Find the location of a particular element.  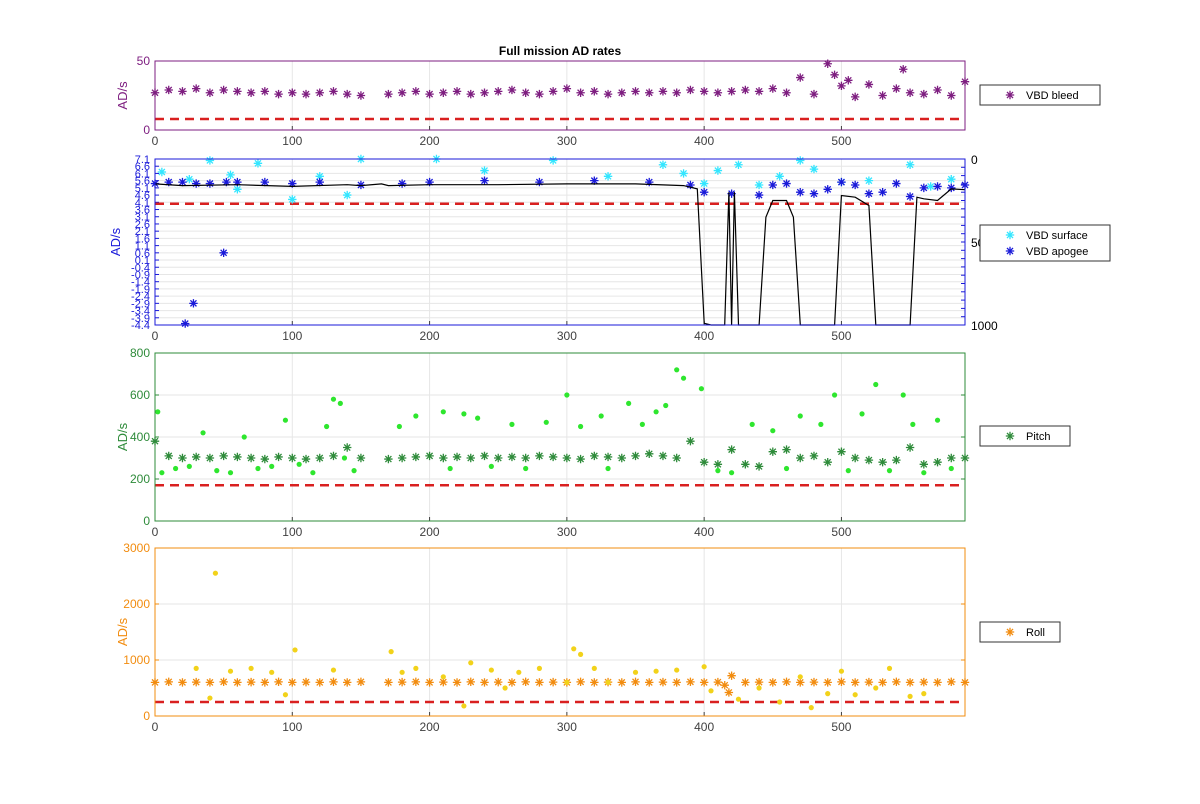

y-tick-label: 1000 is located at coordinates (136, 660).